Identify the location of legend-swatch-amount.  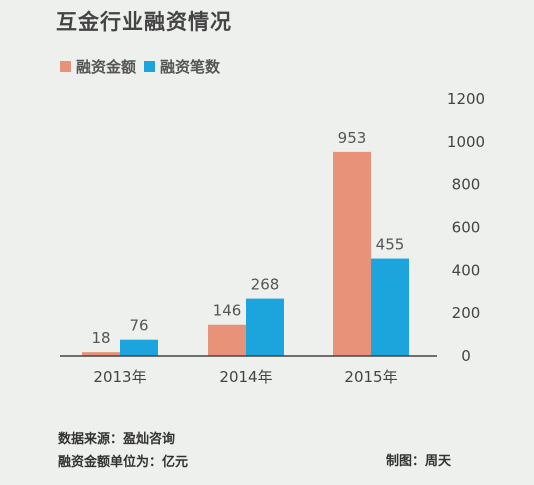
(65, 66).